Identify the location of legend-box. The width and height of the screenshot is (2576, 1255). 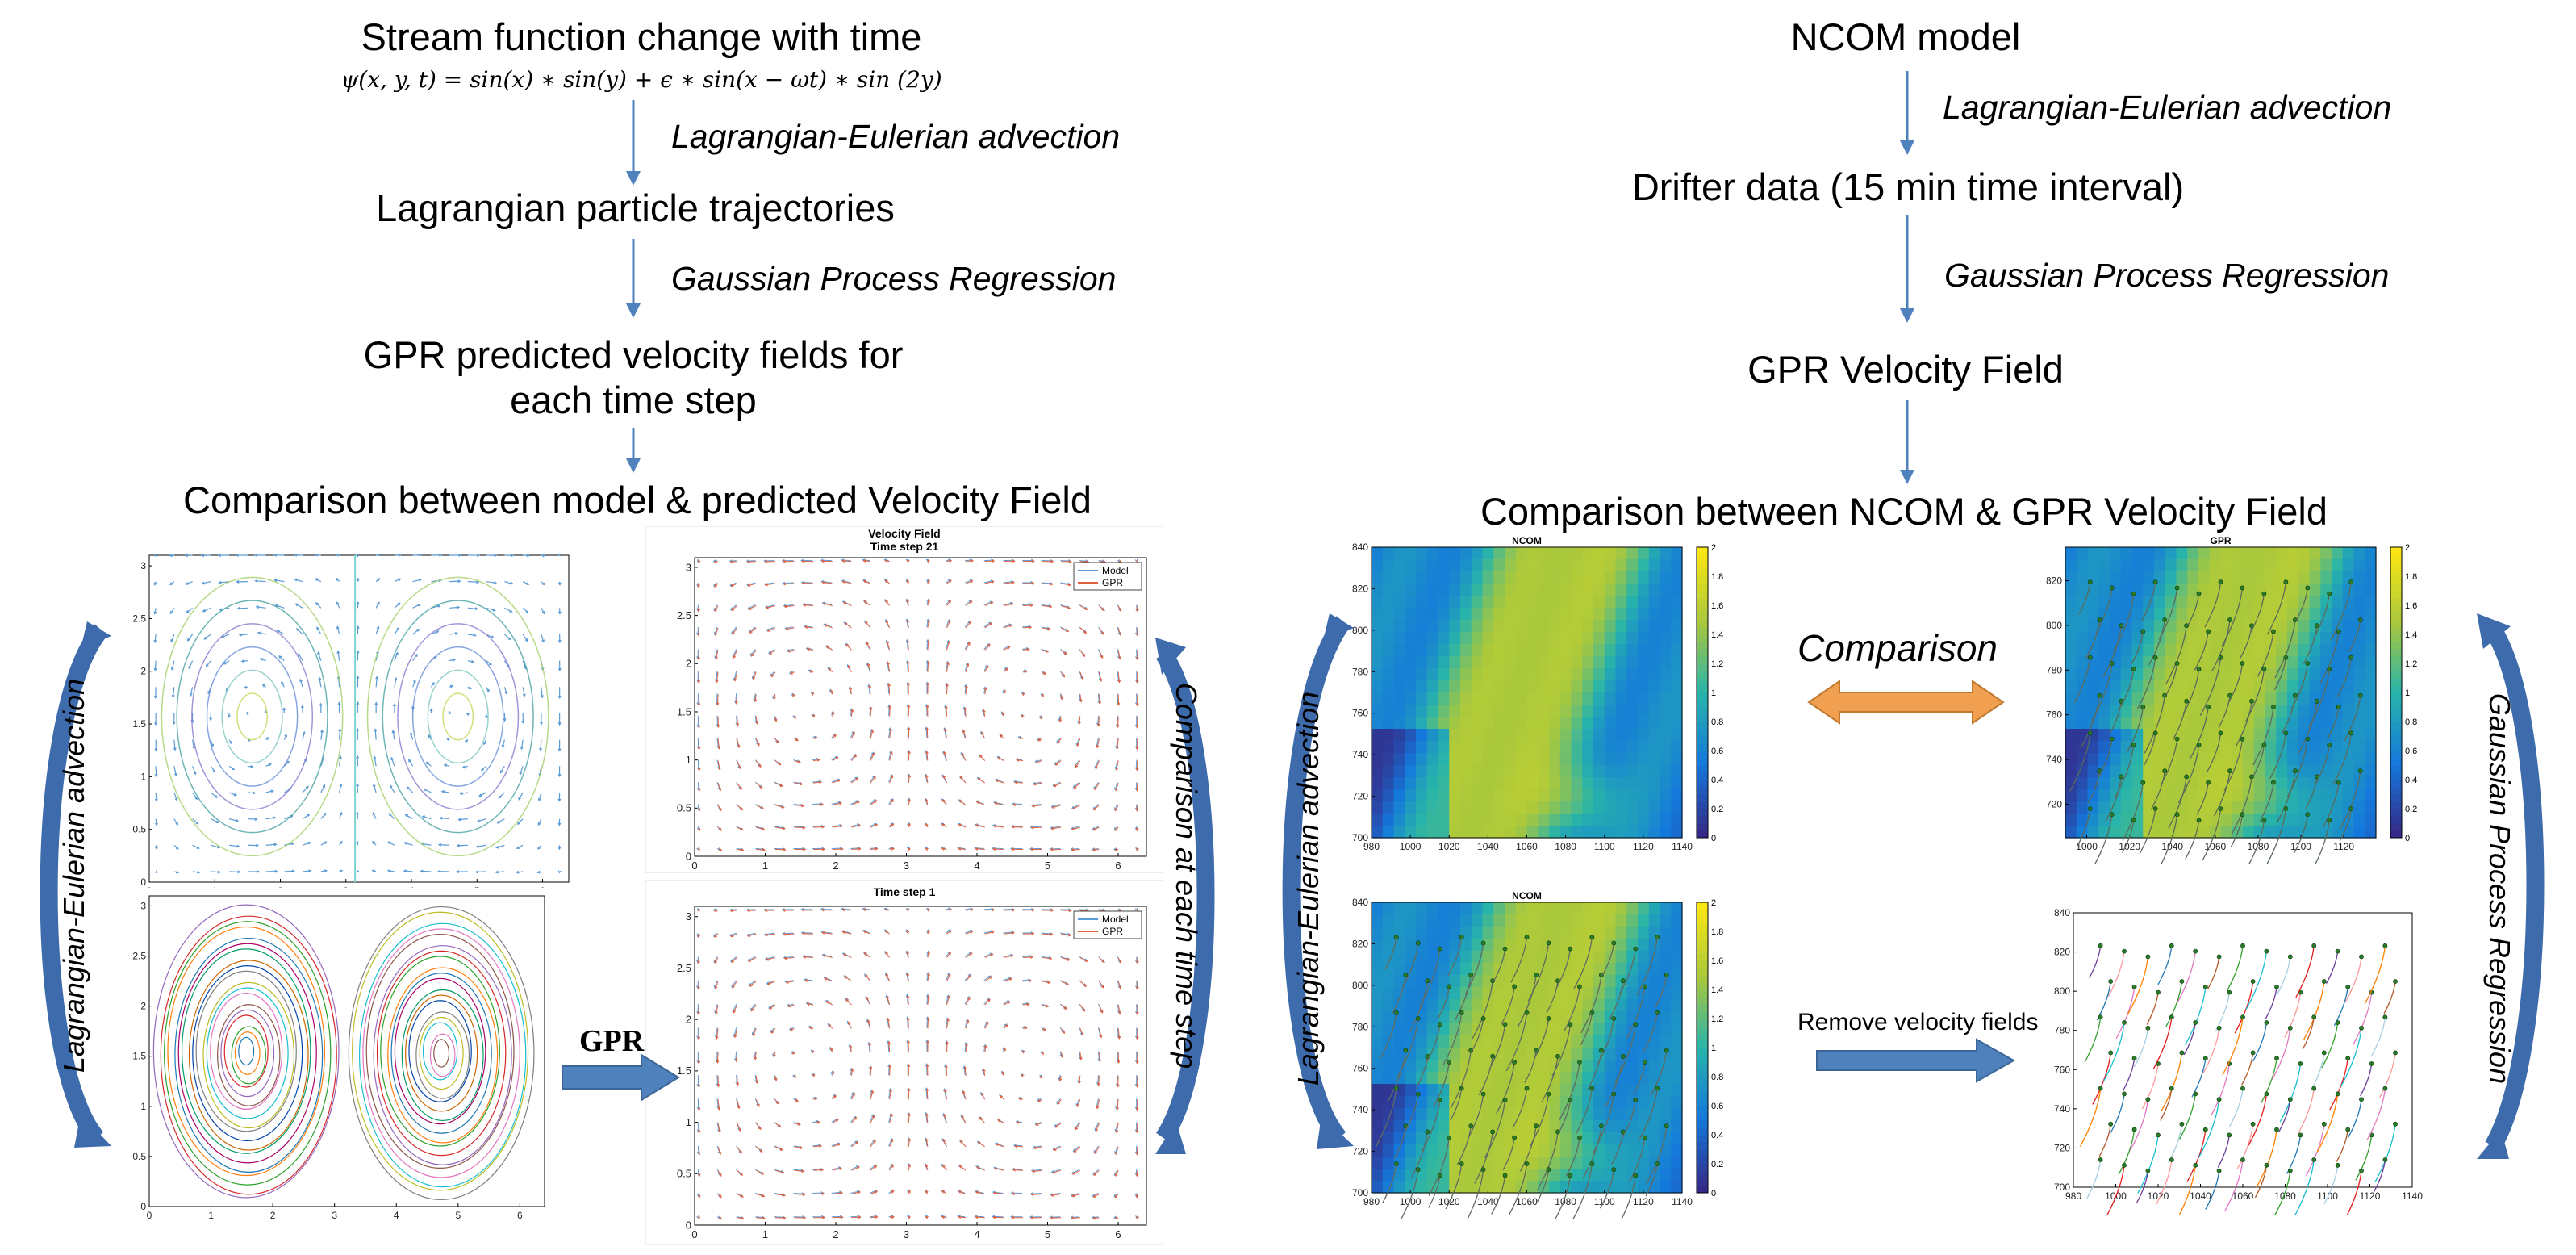
(1107, 576).